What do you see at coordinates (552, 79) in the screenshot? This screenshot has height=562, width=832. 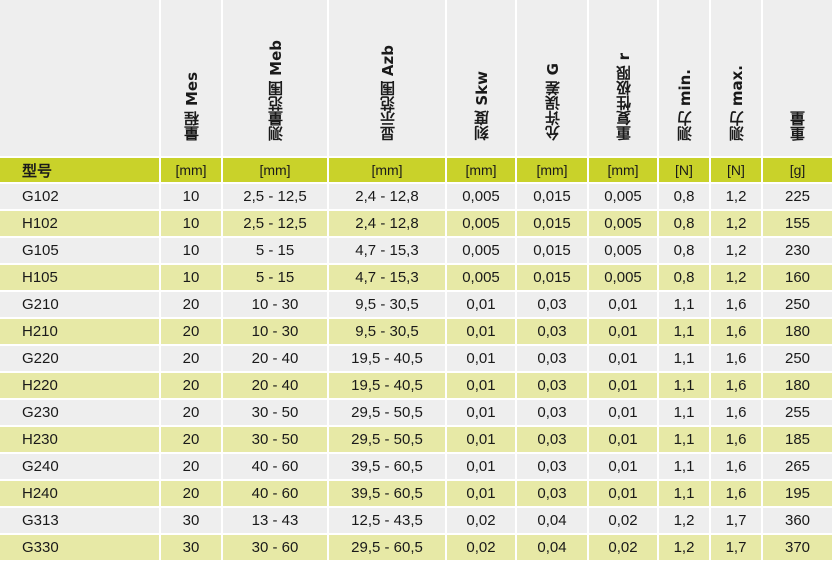 I see `header-max-error: 允许误差 G` at bounding box center [552, 79].